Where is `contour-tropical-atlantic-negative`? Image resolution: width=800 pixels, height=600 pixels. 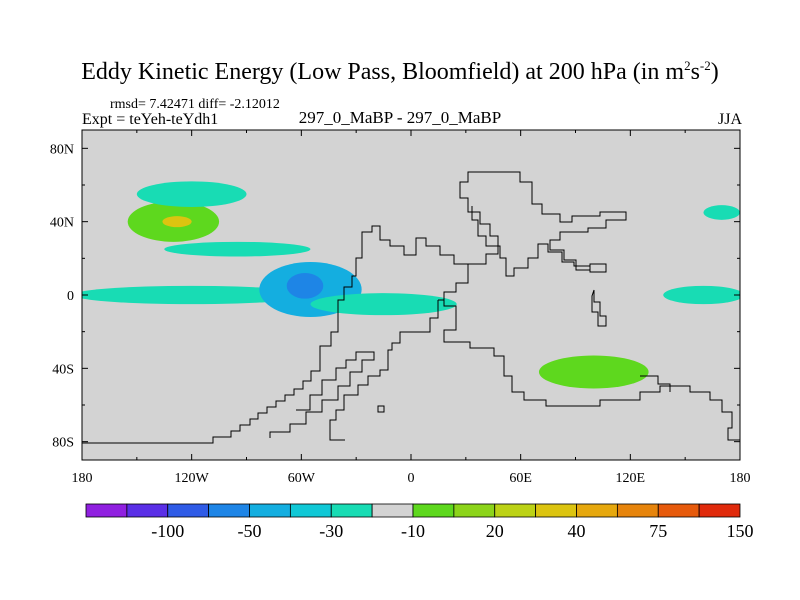 contour-tropical-atlantic-negative is located at coordinates (383, 304).